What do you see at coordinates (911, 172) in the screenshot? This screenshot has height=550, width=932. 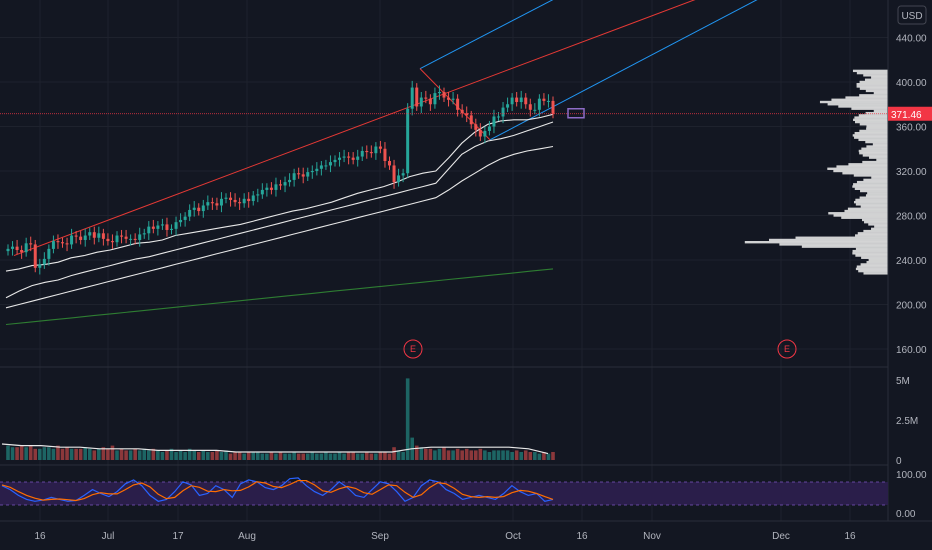 I see `price-tick-label: 320.00` at bounding box center [911, 172].